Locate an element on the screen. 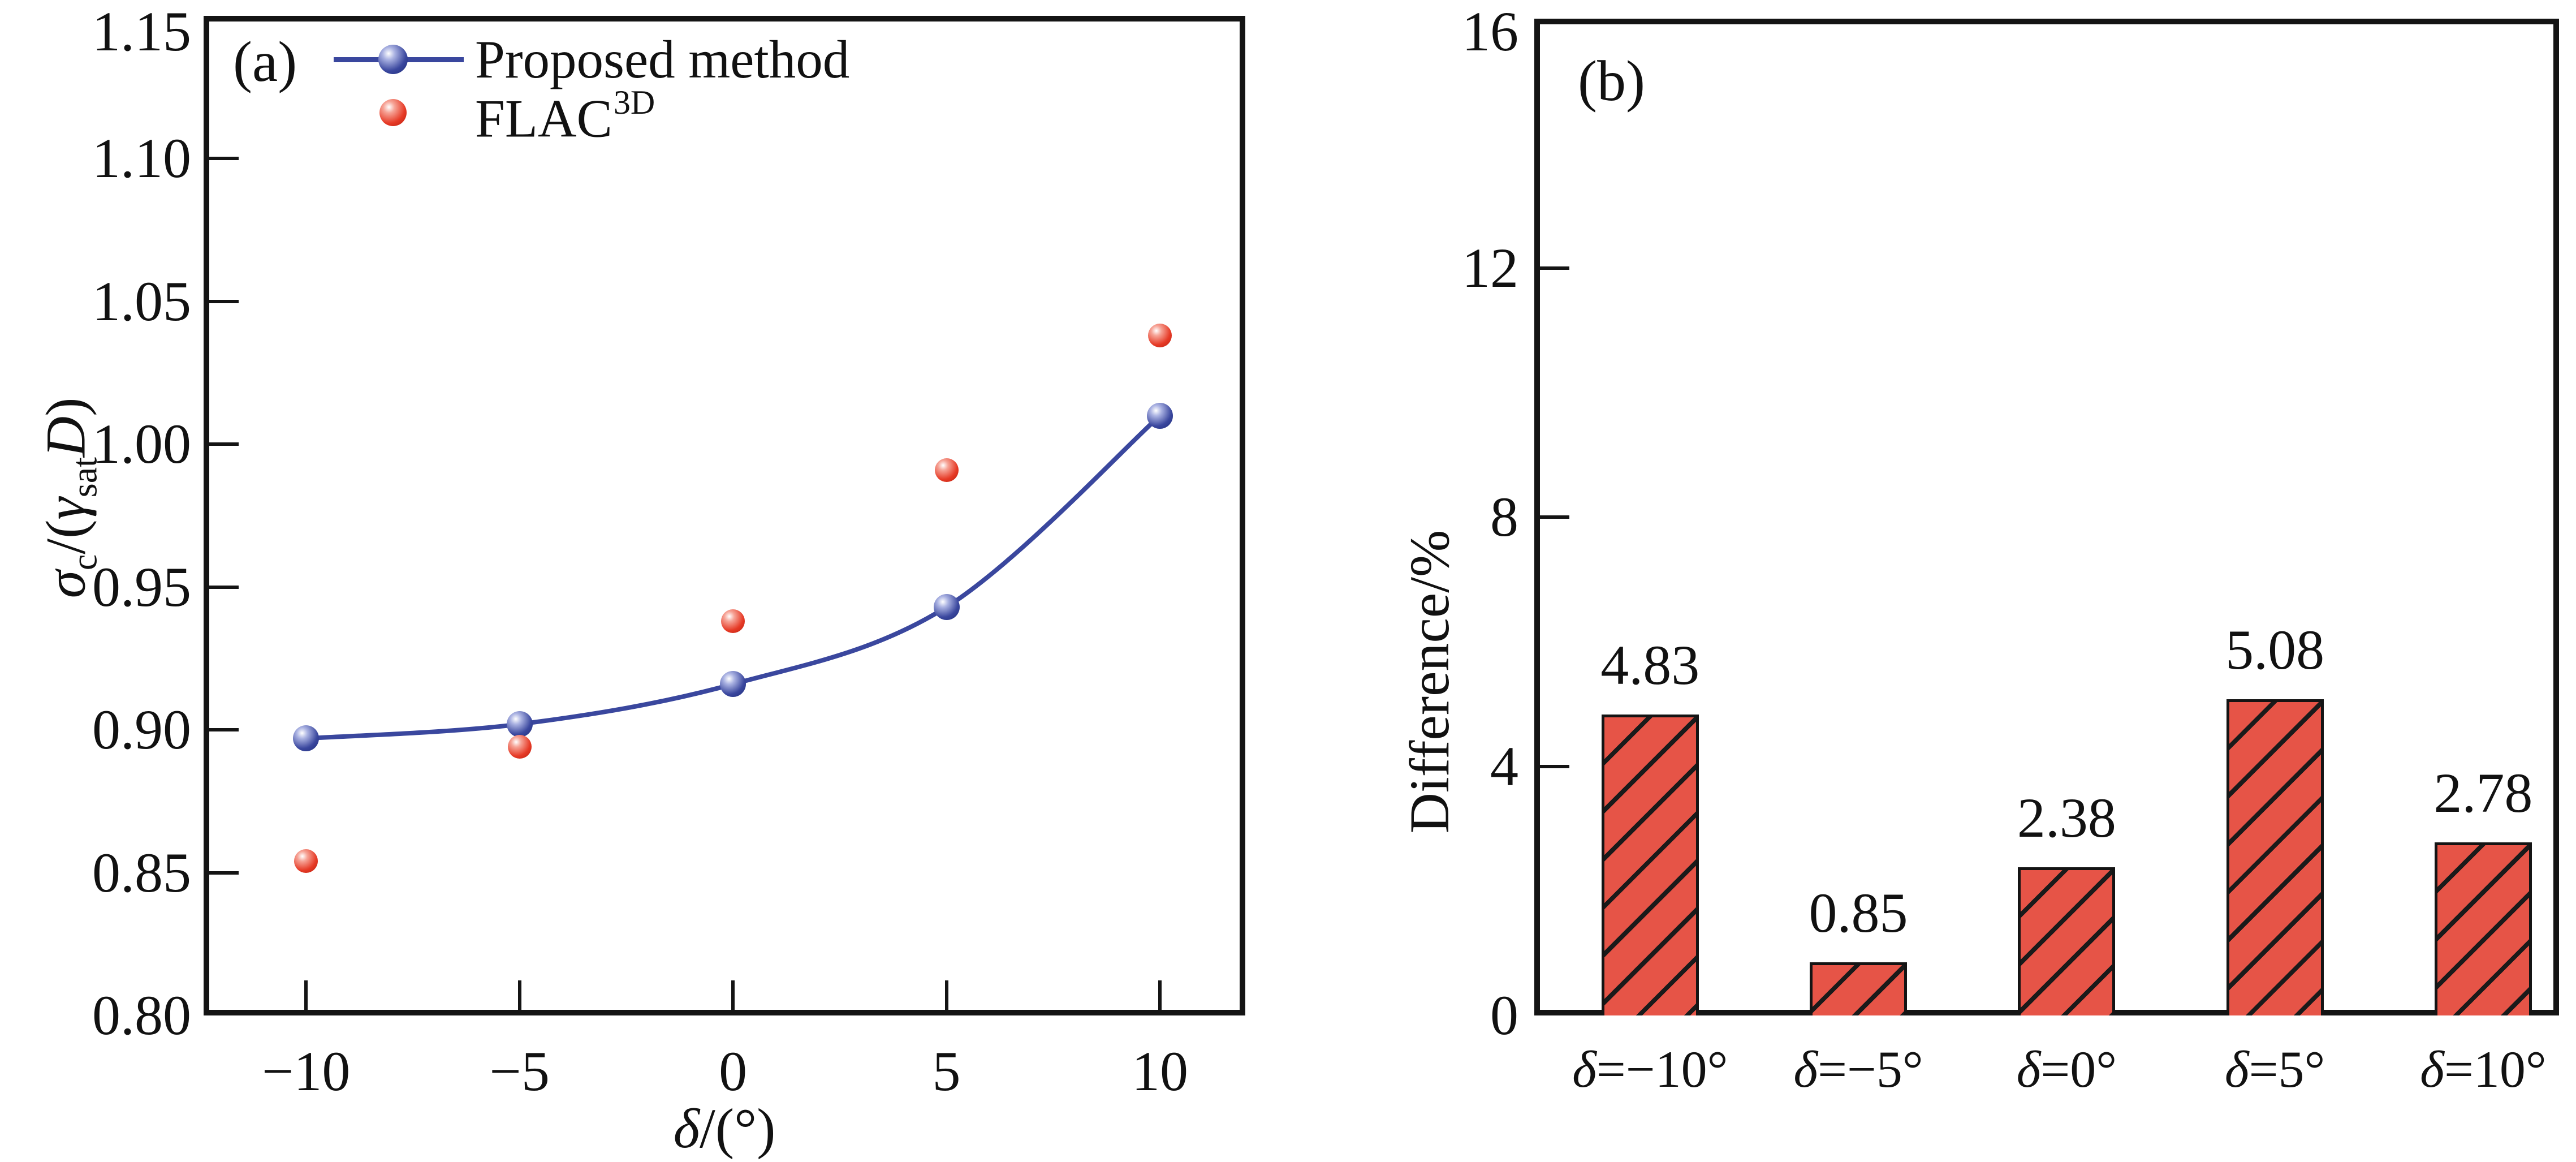 The image size is (2576, 1162). panel-a-x-axis-title: δ/(°) is located at coordinates (724, 1128).